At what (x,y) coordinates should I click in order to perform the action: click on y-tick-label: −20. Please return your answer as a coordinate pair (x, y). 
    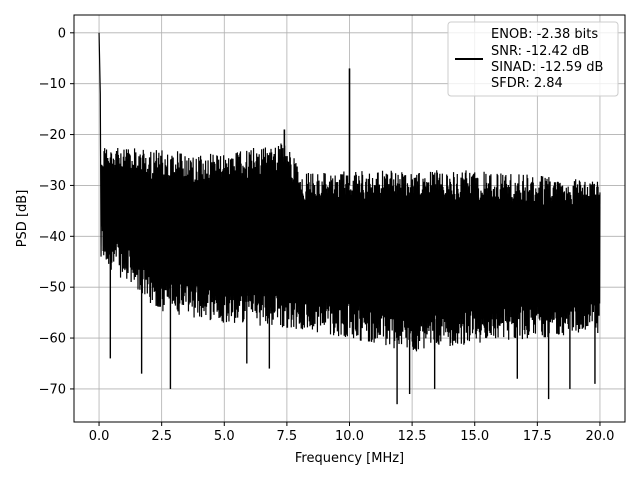
    Looking at the image, I should click on (52, 135).